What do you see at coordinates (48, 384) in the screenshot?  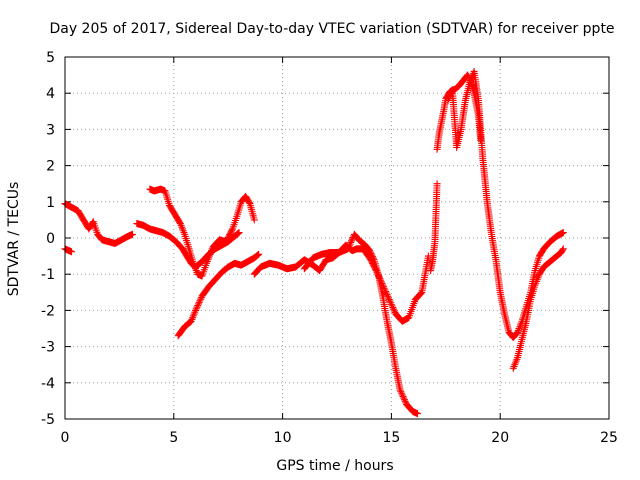 I see `y-tick-label: -4` at bounding box center [48, 384].